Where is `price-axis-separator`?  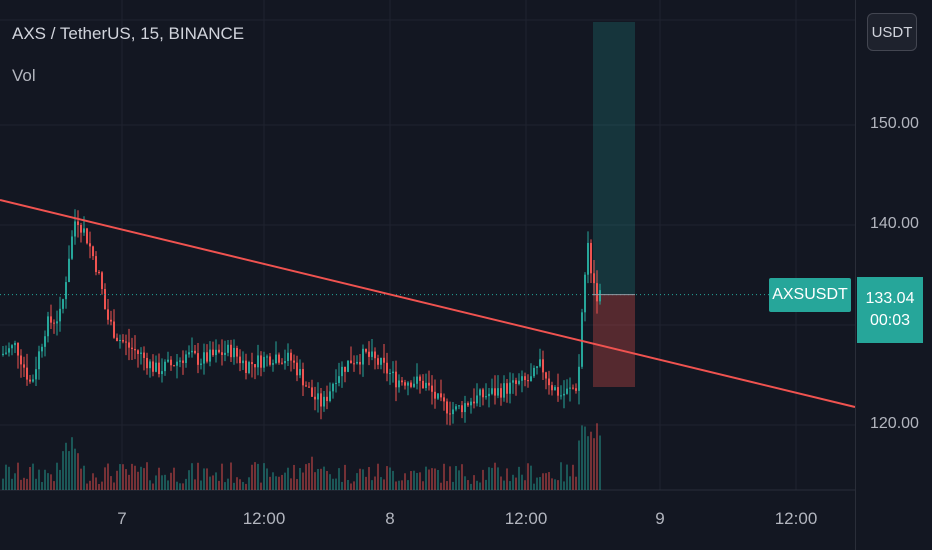
price-axis-separator is located at coordinates (855, 275).